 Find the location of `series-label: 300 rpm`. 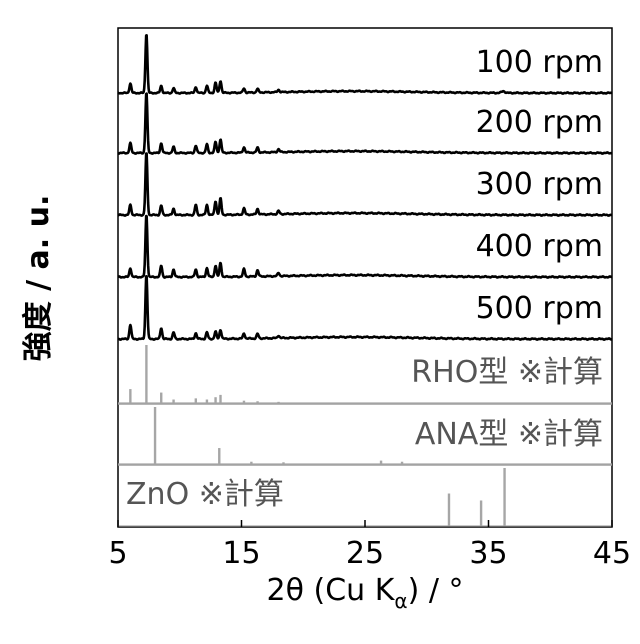

series-label: 300 rpm is located at coordinates (539, 184).